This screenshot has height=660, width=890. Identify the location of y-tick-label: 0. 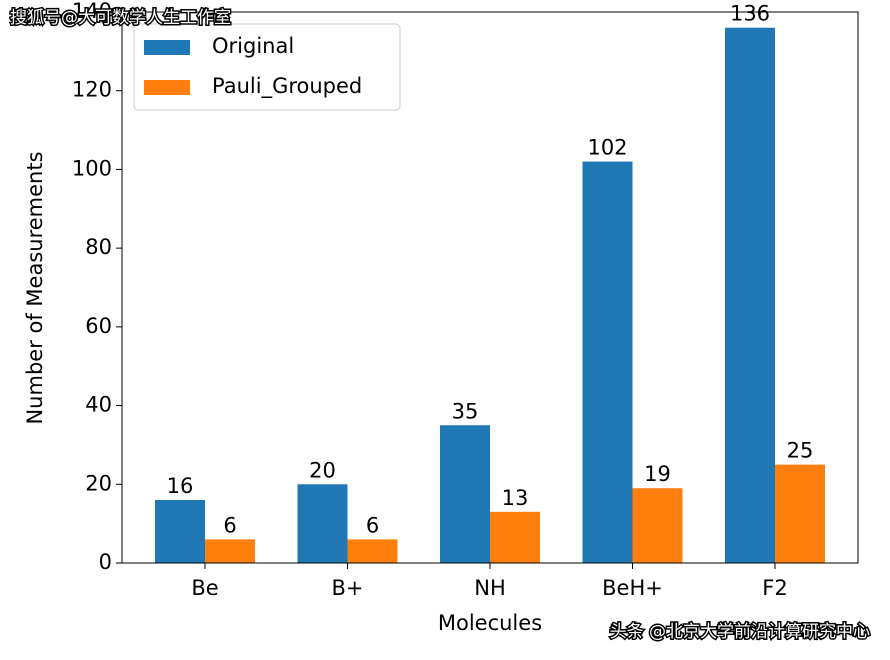
(105, 562).